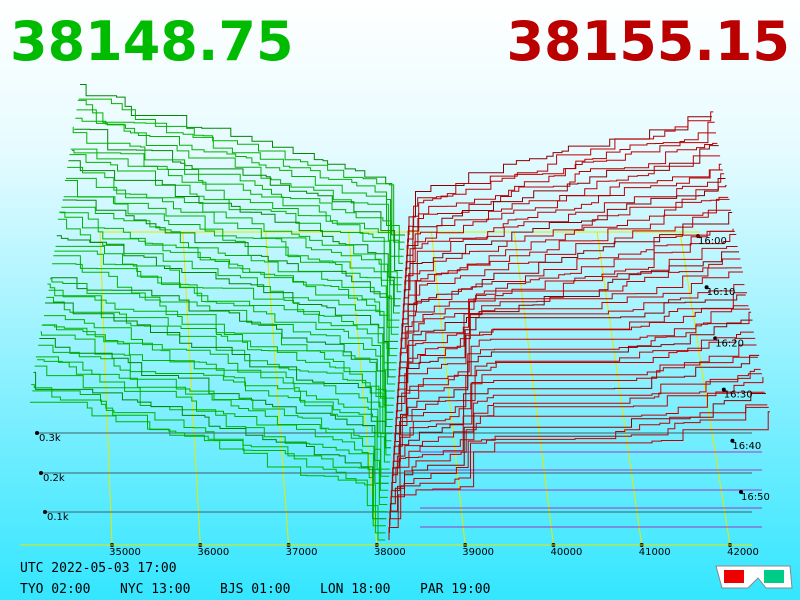 Image resolution: width=800 pixels, height=600 pixels. What do you see at coordinates (755, 497) in the screenshot?
I see `time-tick-label: 16:50` at bounding box center [755, 497].